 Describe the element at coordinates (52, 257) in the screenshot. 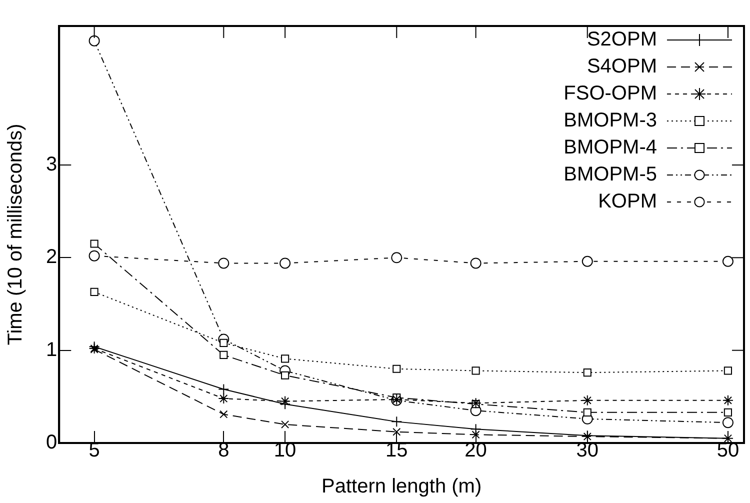

I see `y-tick-label: 2` at that location.